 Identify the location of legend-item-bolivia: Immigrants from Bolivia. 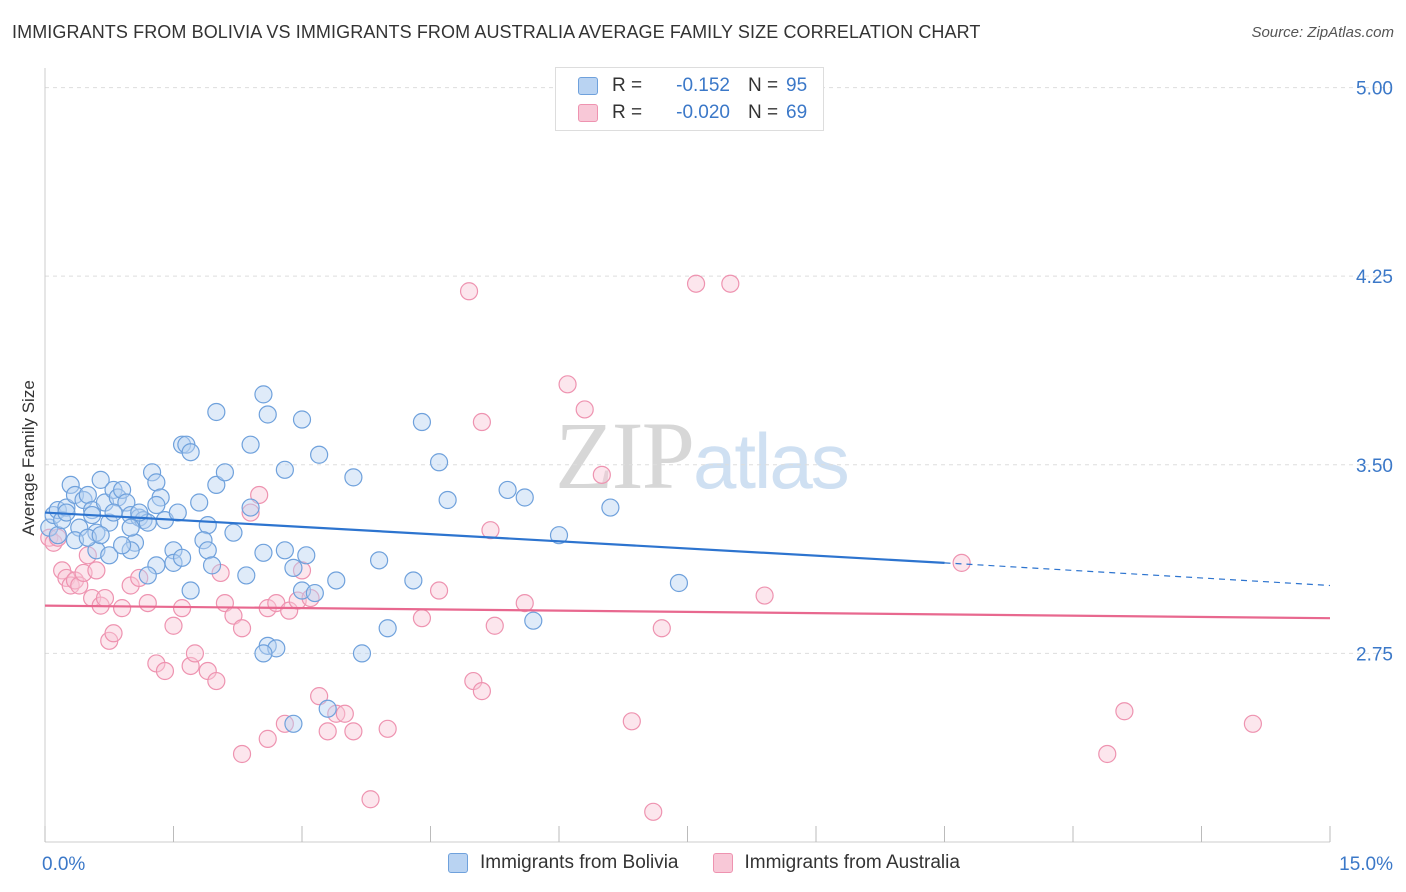
(563, 863).